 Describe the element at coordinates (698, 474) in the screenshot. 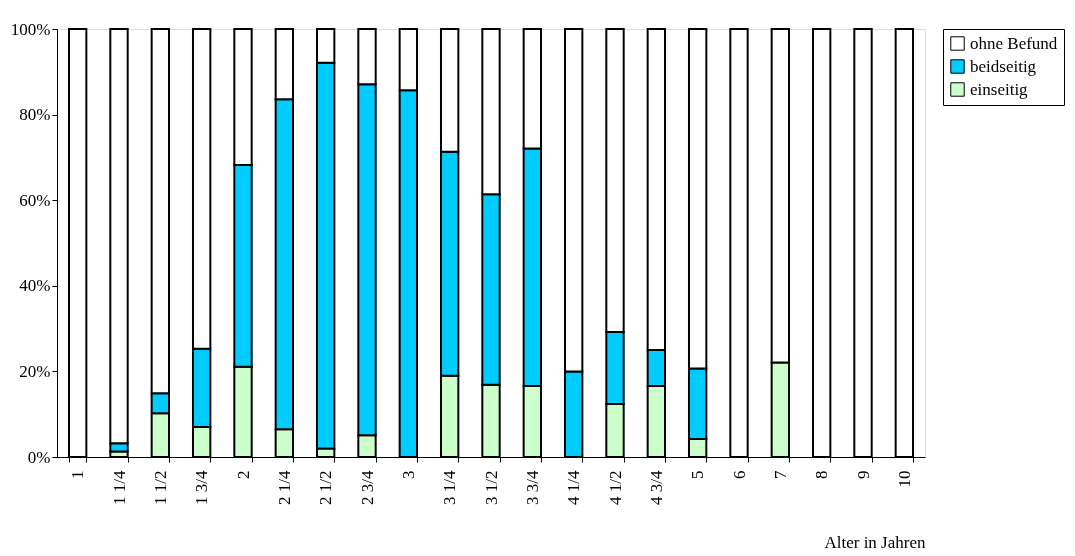

I see `x-tick-label: 5` at that location.